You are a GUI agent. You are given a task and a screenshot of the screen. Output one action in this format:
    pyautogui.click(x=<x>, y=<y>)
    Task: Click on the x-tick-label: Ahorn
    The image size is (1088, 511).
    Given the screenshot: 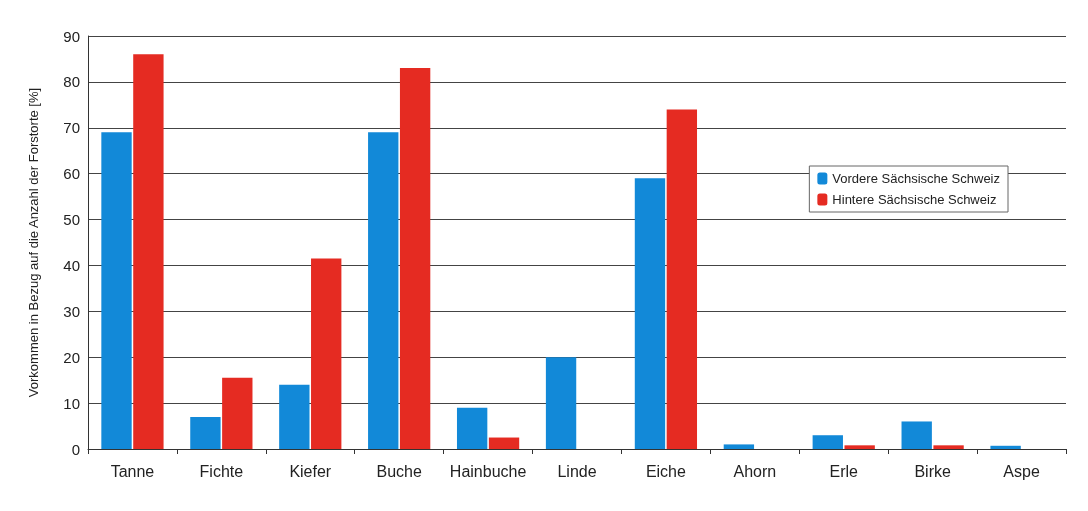 What is the action you would take?
    pyautogui.click(x=755, y=471)
    